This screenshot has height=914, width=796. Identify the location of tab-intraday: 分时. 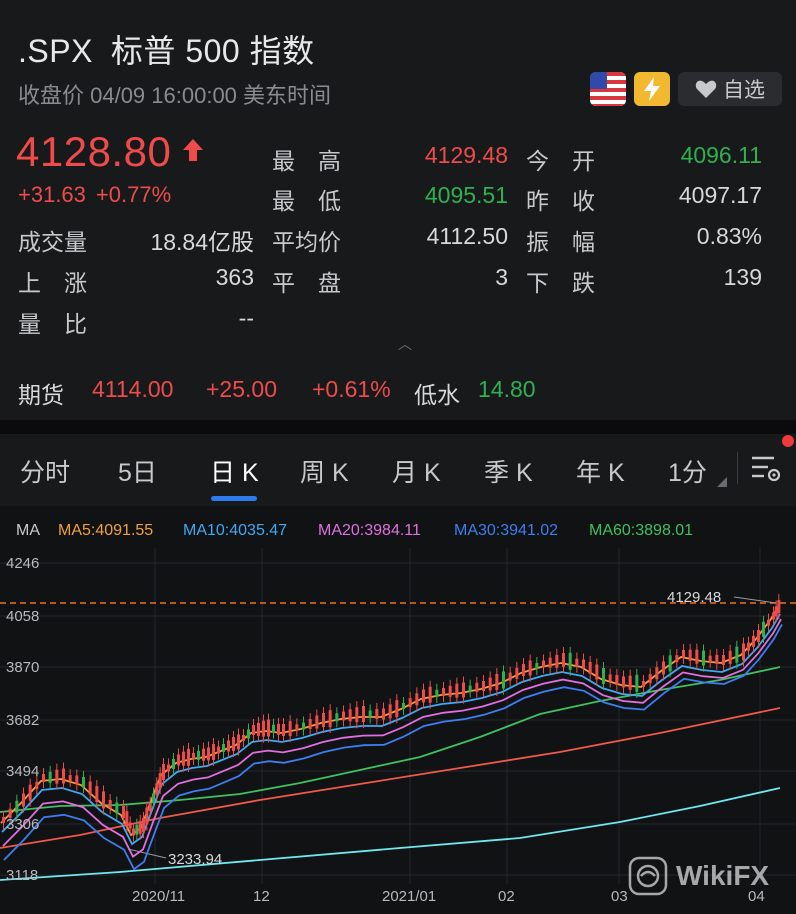
(45, 473).